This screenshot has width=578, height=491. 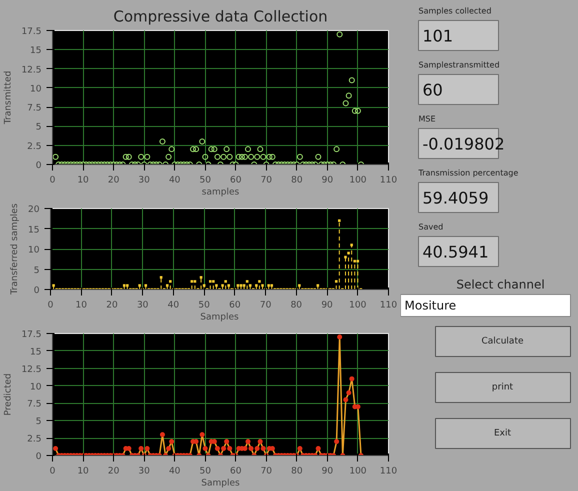 I want to click on text: 101, so click(x=438, y=36).